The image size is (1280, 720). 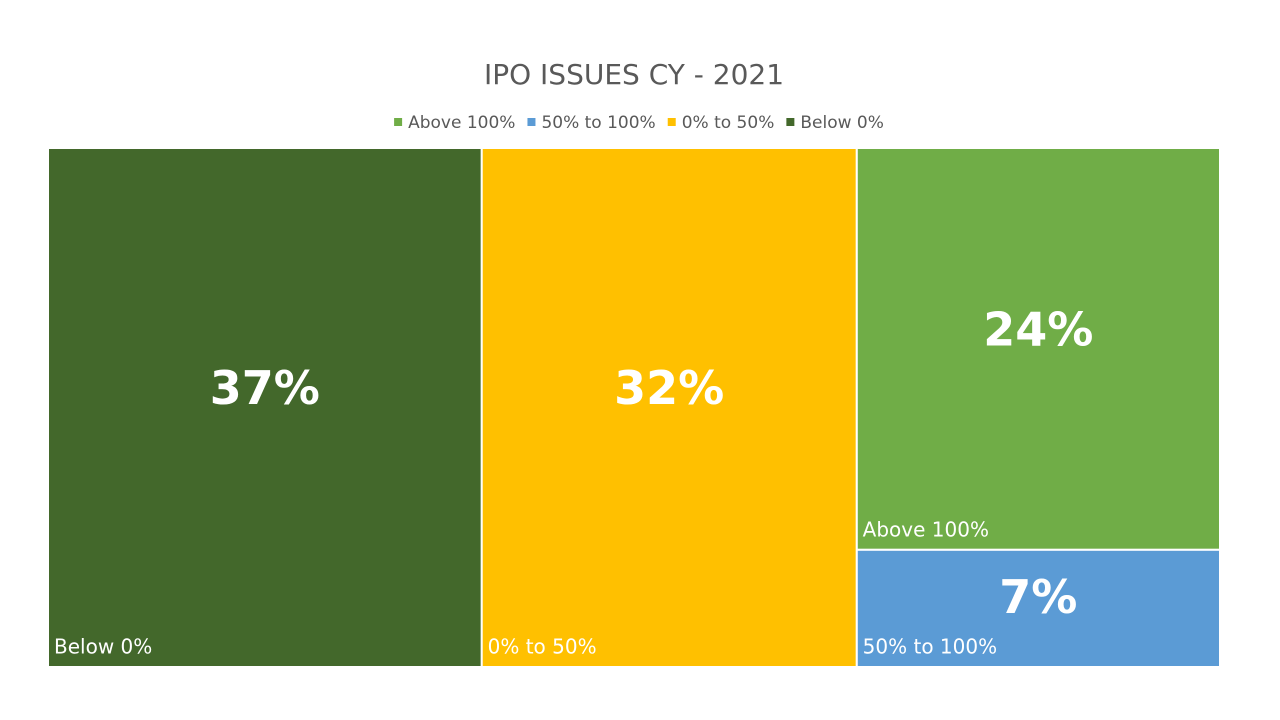 What do you see at coordinates (669, 388) in the screenshot?
I see `value-label: 32%` at bounding box center [669, 388].